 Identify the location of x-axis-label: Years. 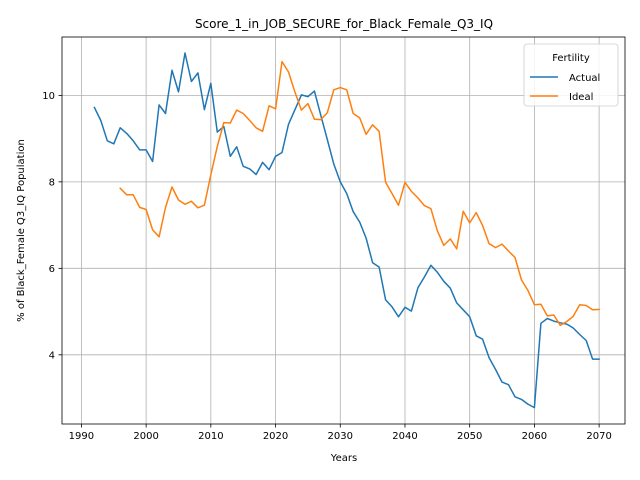
(343, 458).